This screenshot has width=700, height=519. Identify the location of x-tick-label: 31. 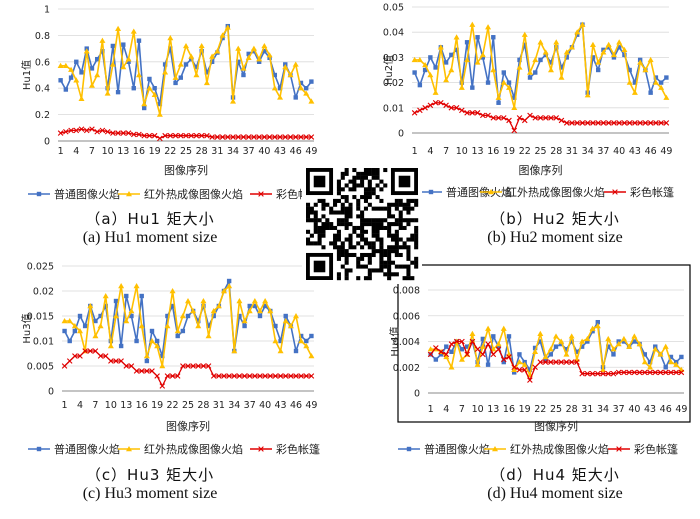
(219, 405).